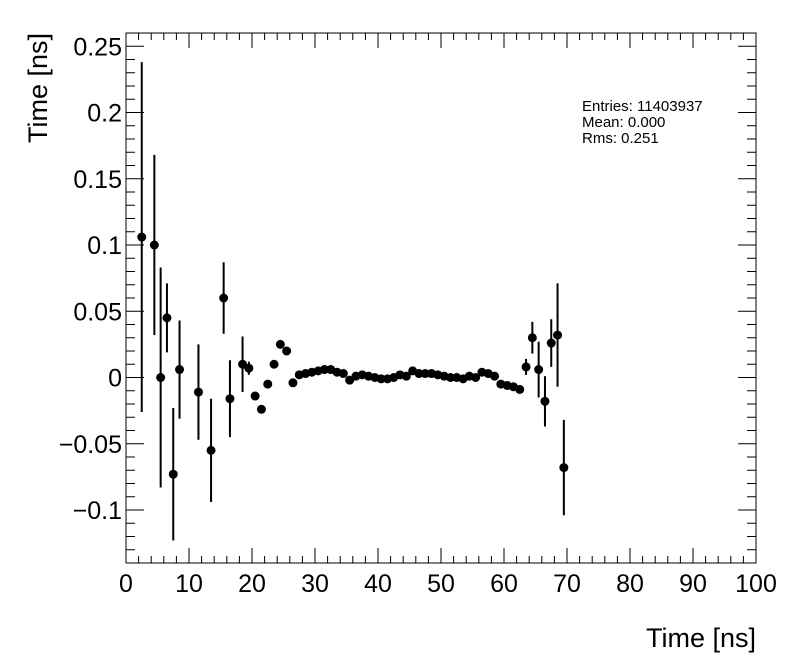  I want to click on y-tick-label: −0.1, so click(97, 511).